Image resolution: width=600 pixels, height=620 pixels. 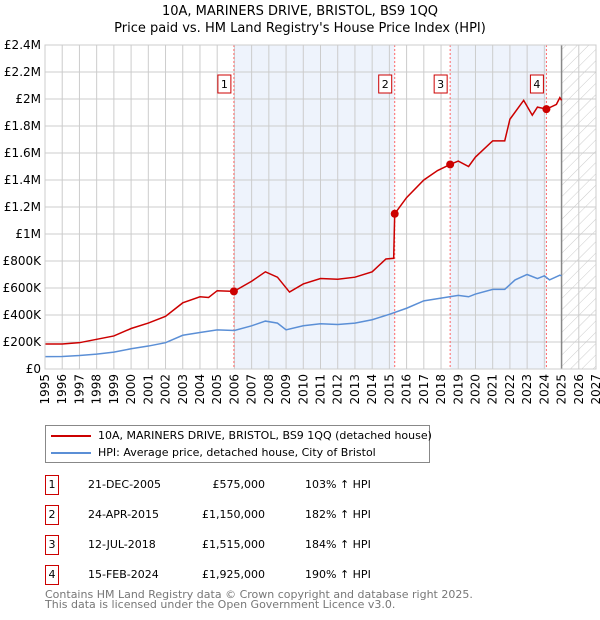 I want to click on y-tick-label: £600K, so click(x=23, y=288).